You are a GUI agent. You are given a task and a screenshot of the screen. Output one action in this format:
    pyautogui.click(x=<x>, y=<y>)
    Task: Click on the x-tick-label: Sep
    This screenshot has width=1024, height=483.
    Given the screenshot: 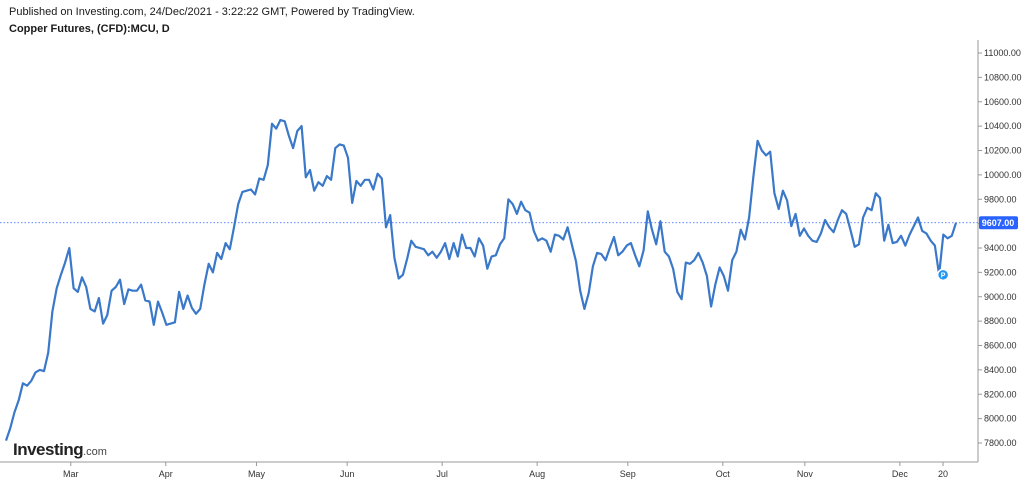 What is the action you would take?
    pyautogui.click(x=628, y=474)
    